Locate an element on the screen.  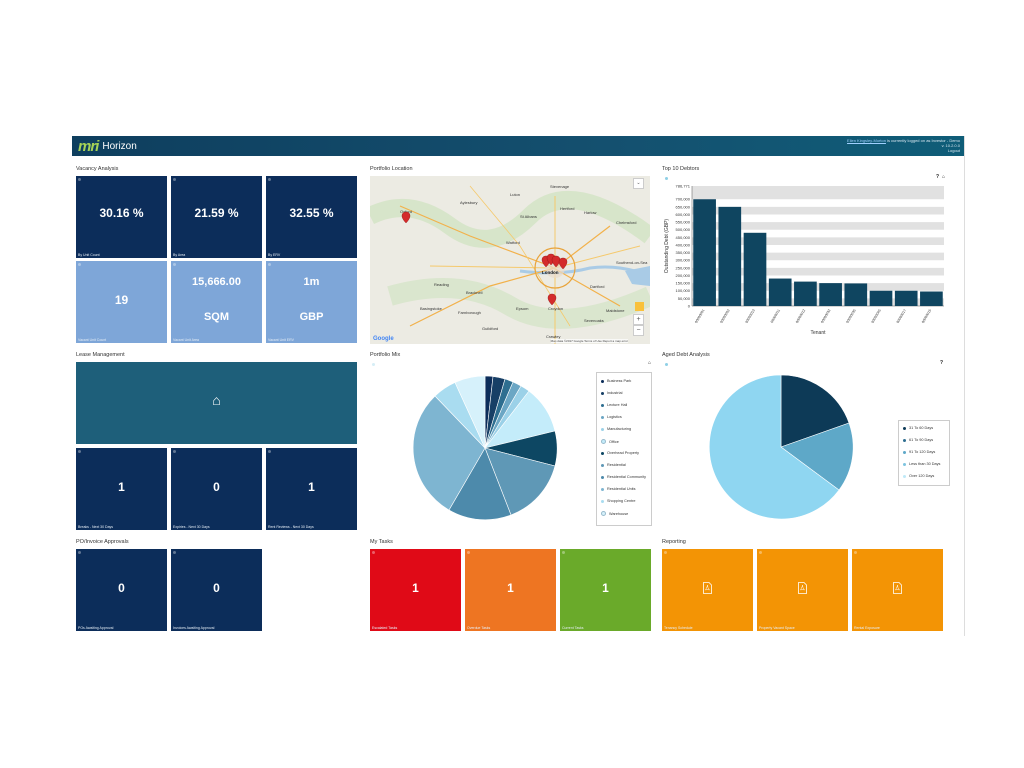
legend-item: Over 120 Days is located at coordinates (918, 476).